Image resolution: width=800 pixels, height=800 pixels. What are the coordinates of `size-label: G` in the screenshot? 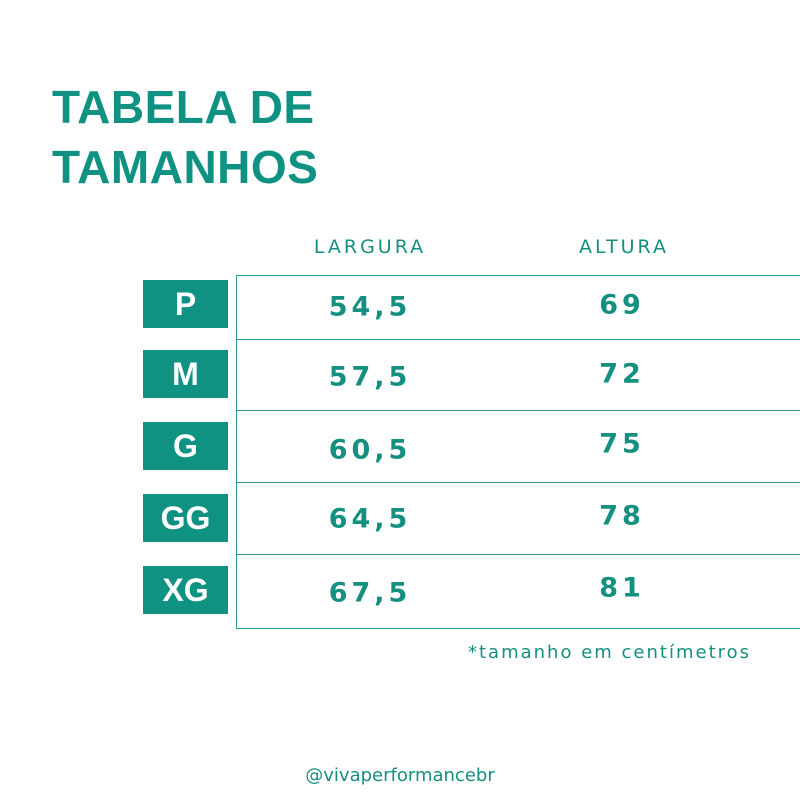 It's located at (185, 446).